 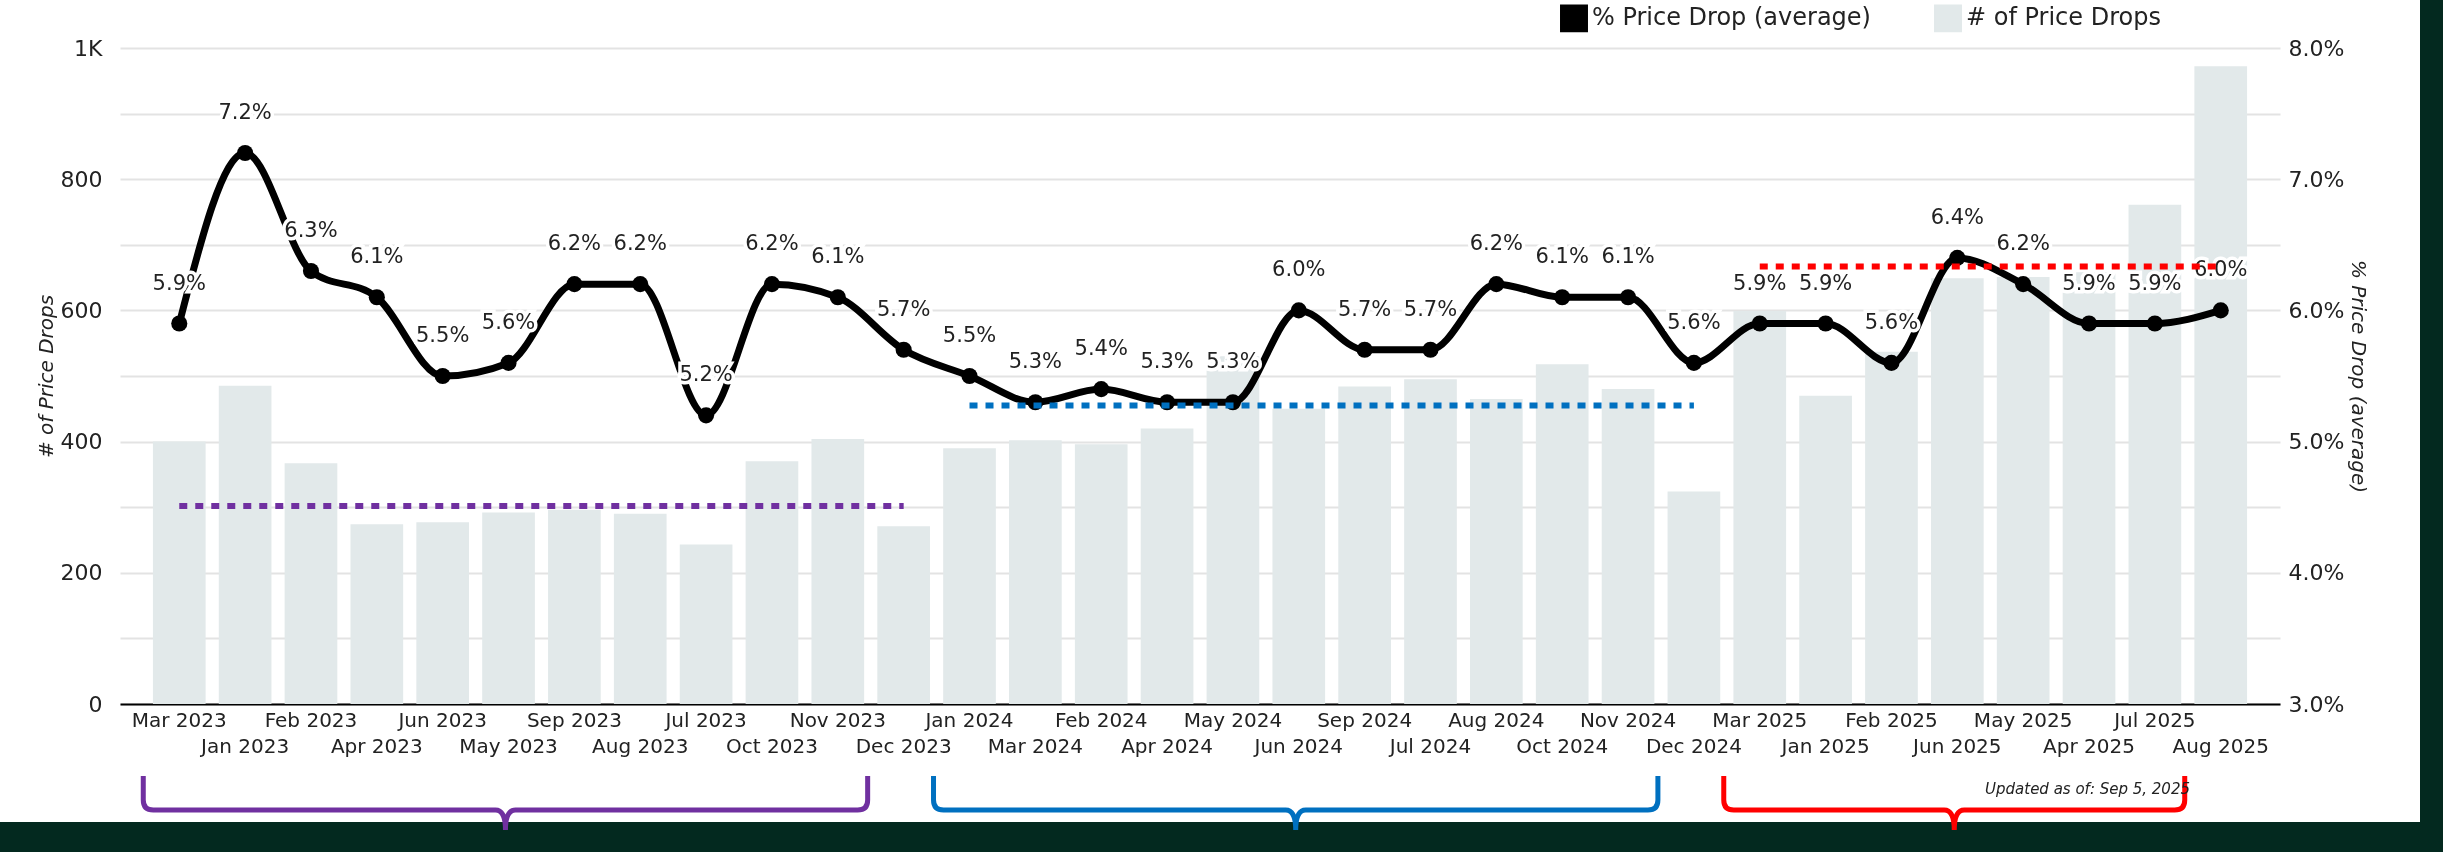 I want to click on data-label: 6.0%, so click(x=1299, y=269).